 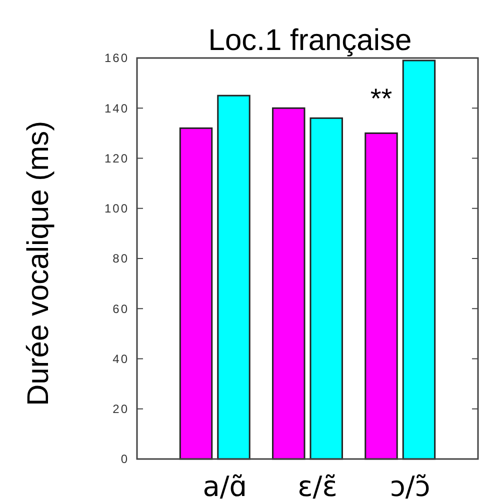 I want to click on y-tick-label: 140, so click(x=116, y=108).